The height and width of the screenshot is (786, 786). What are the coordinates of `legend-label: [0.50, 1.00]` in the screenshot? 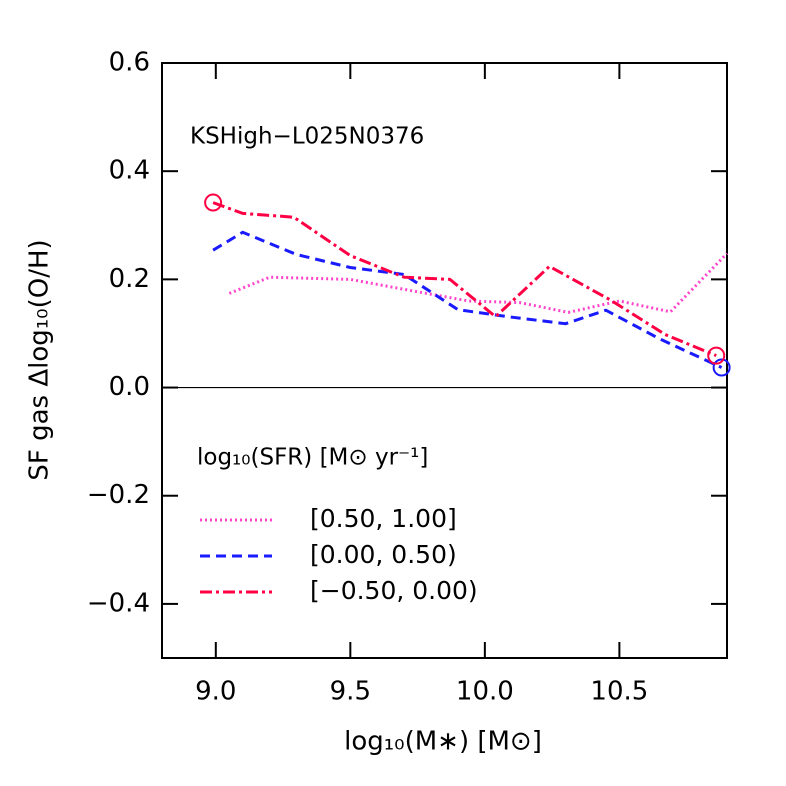 It's located at (383, 518).